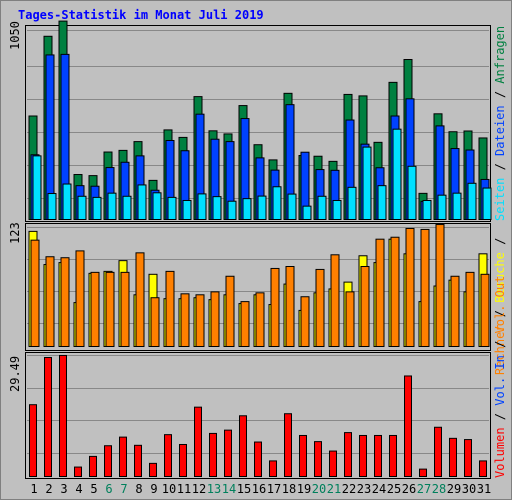  I want to click on x-tick-label-day-28: 28, so click(439, 489).